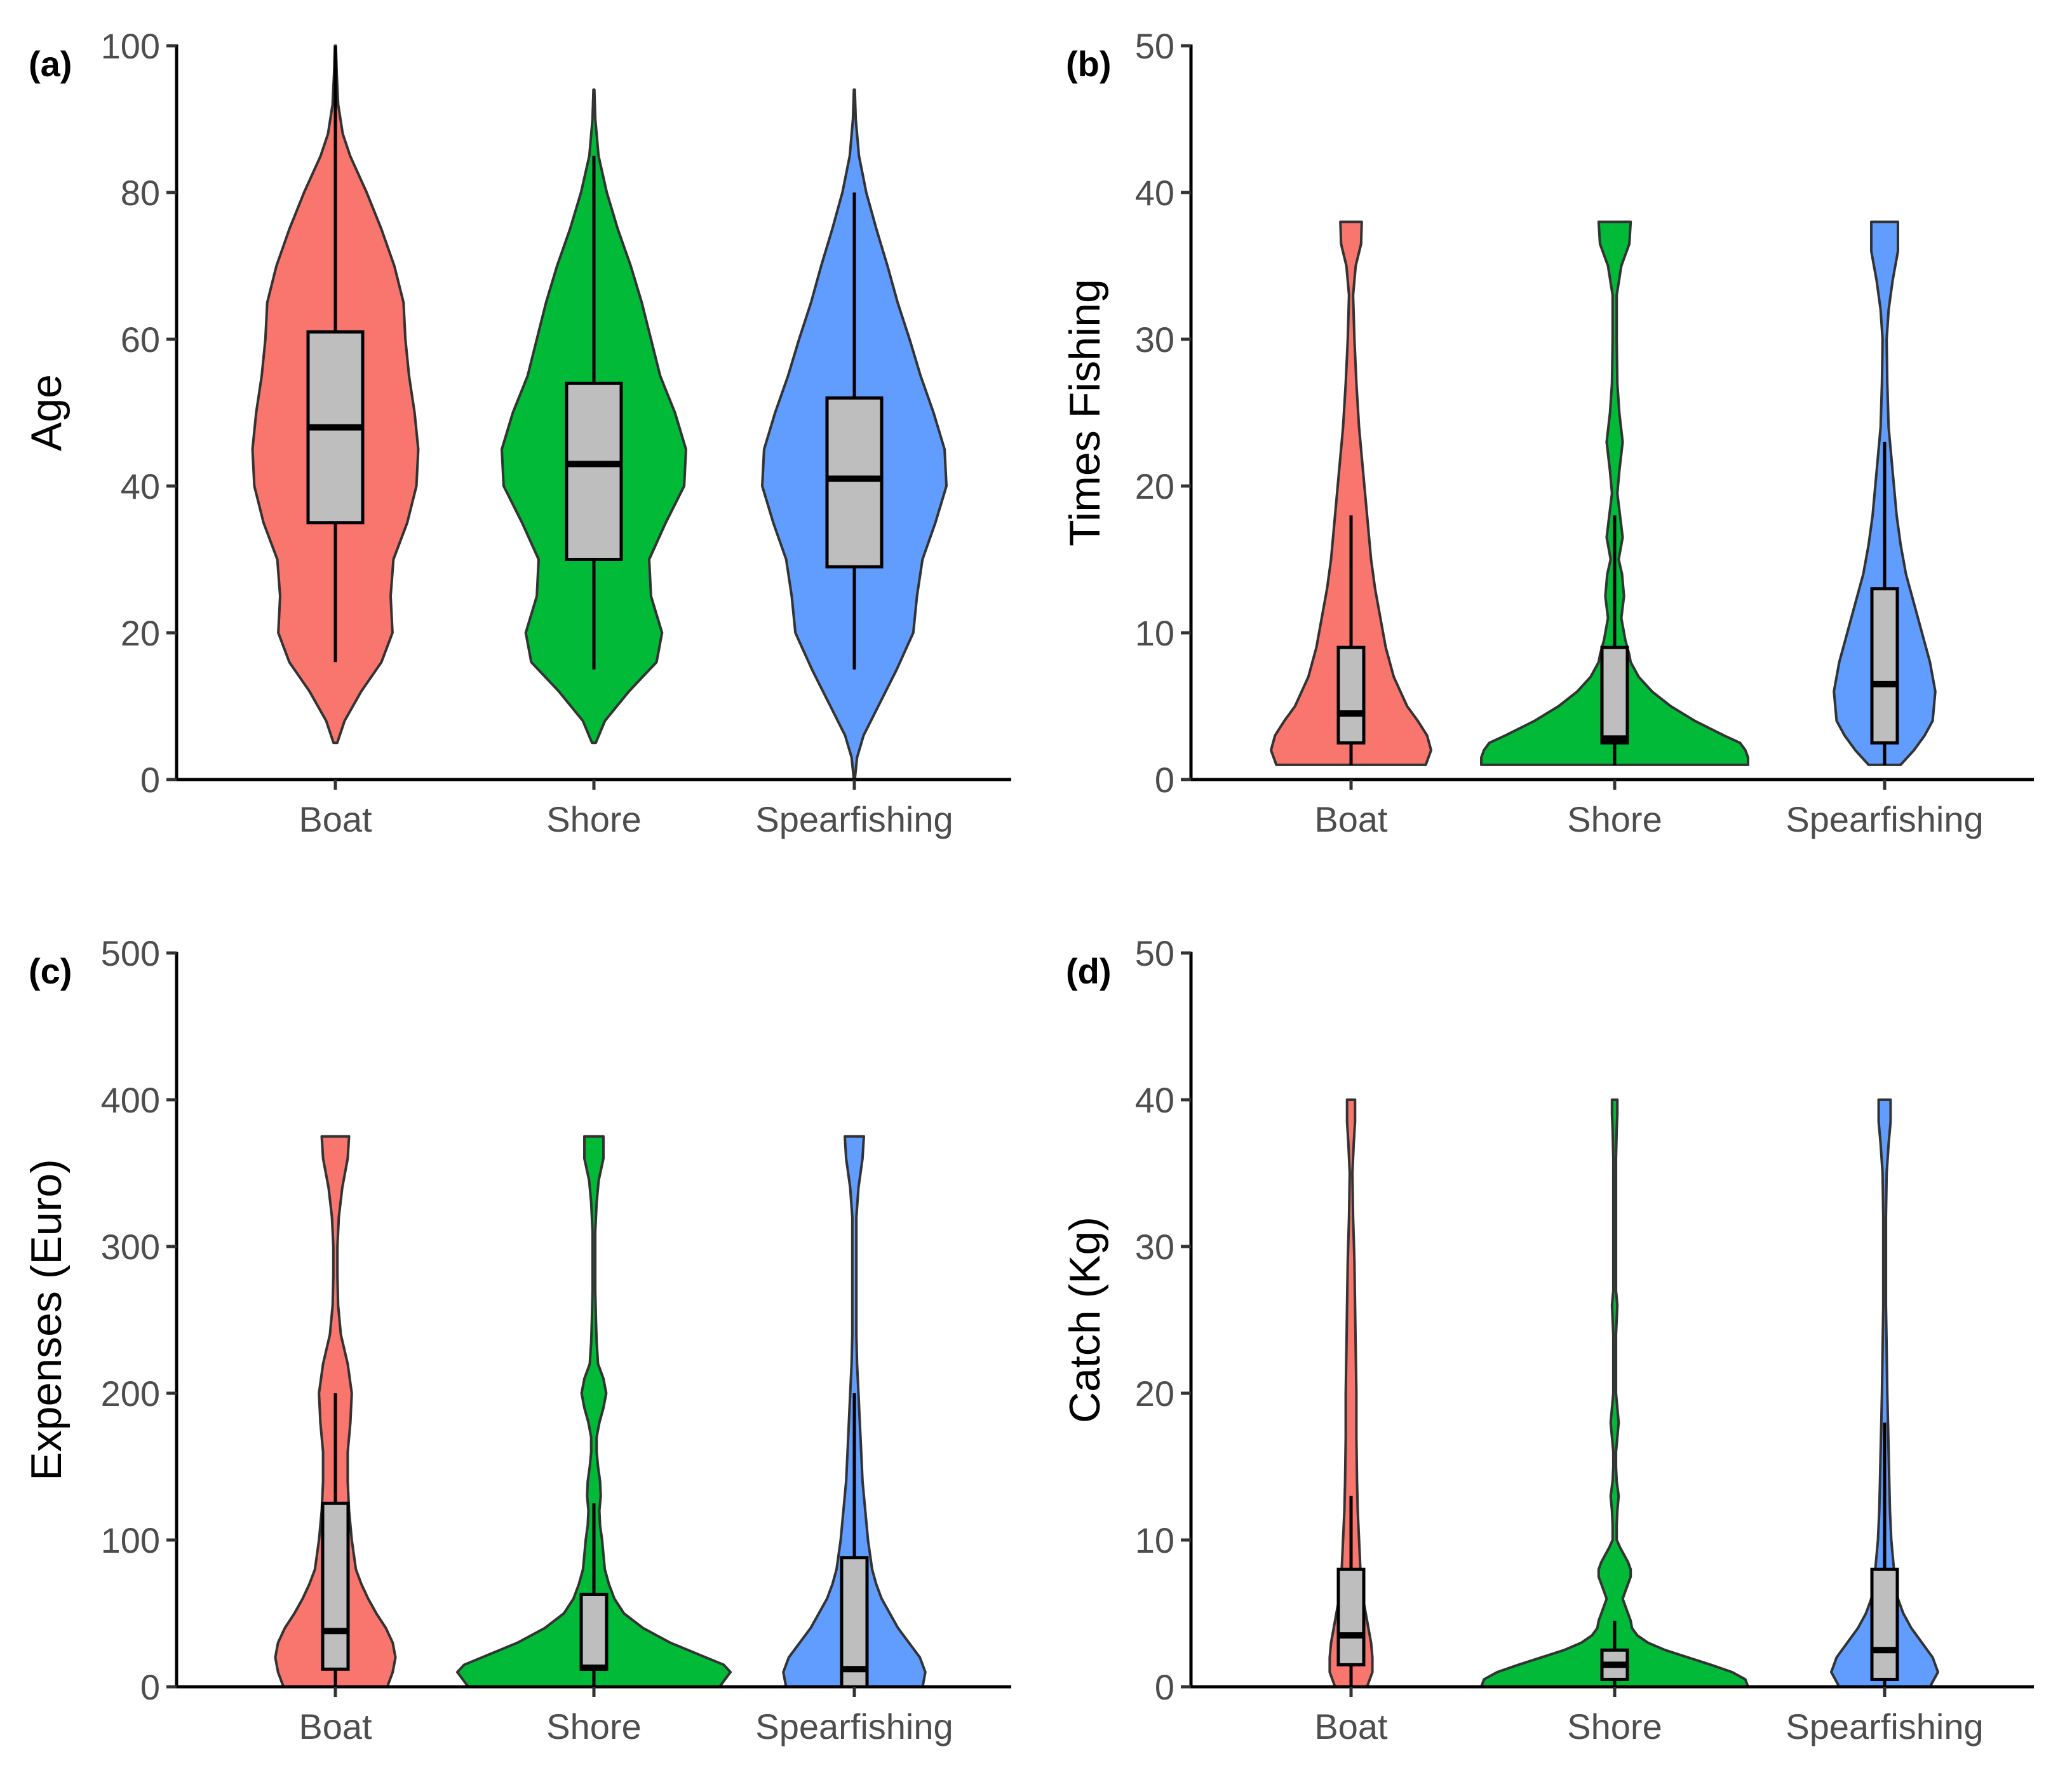 This screenshot has height=1770, width=2072. Describe the element at coordinates (130, 953) in the screenshot. I see `y-tick-label: 500` at that location.